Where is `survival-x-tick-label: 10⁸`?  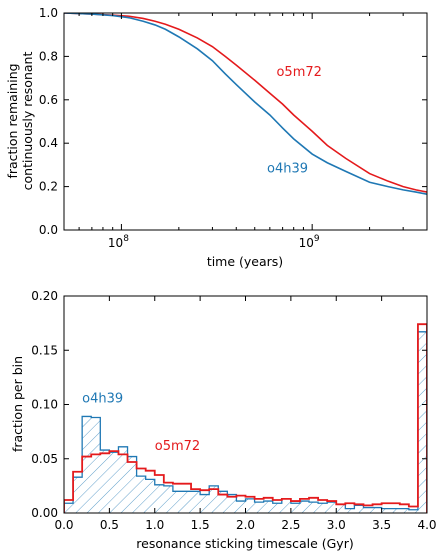
survival-x-tick-label: 10⁸ is located at coordinates (118, 242).